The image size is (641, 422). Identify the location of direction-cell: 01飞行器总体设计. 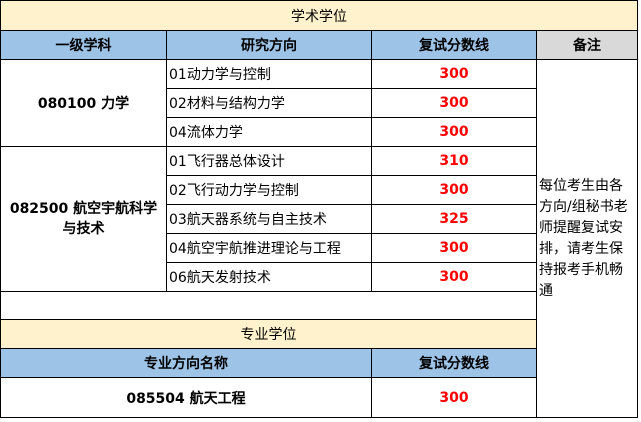
(269, 161).